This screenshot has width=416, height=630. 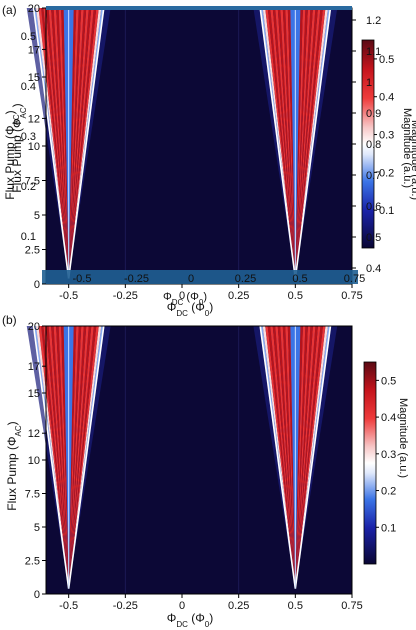 I want to click on panel-a-colorbar-label: Magnitude (a.u.), so click(x=407, y=148).